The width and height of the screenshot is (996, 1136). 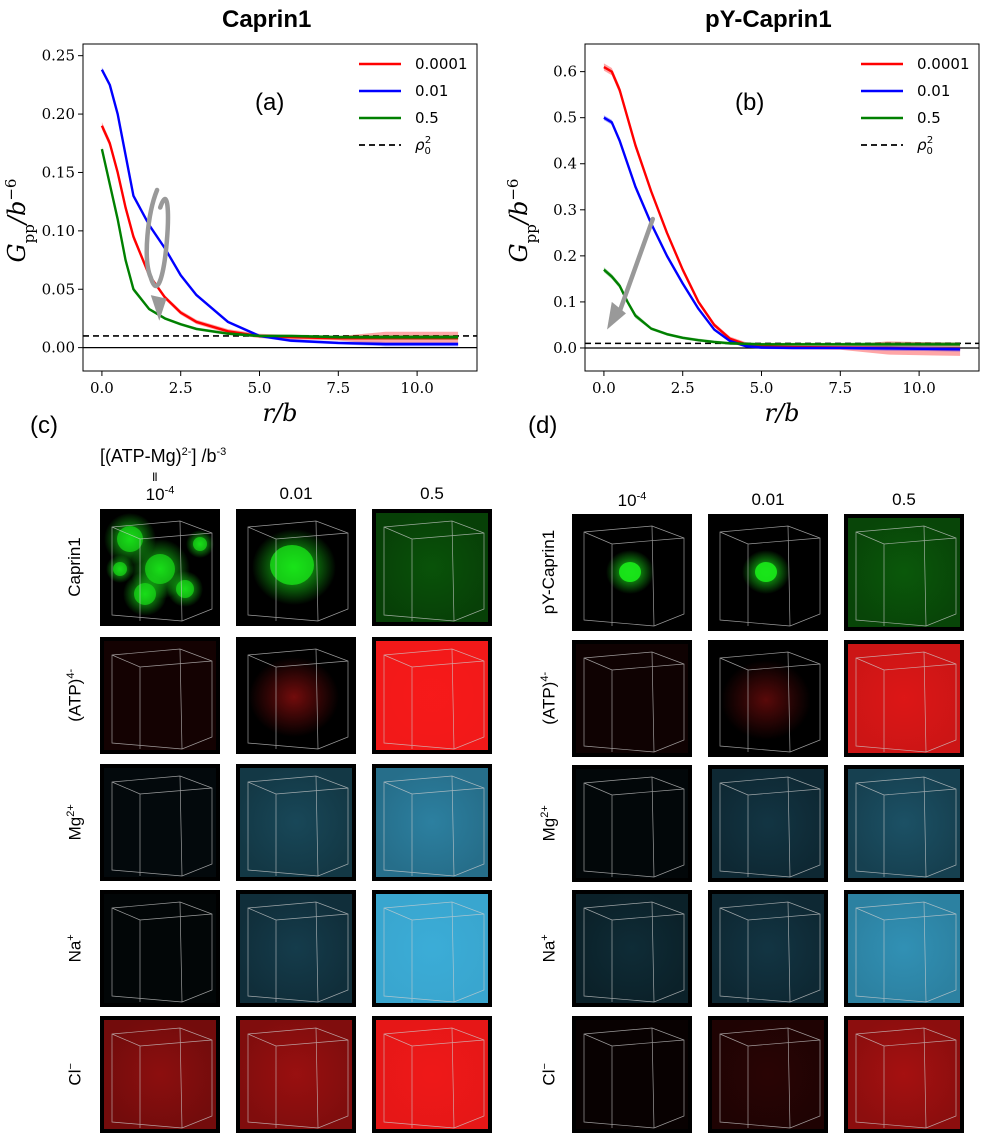 What do you see at coordinates (565, 210) in the screenshot?
I see `y-tick-label: 0.3` at bounding box center [565, 210].